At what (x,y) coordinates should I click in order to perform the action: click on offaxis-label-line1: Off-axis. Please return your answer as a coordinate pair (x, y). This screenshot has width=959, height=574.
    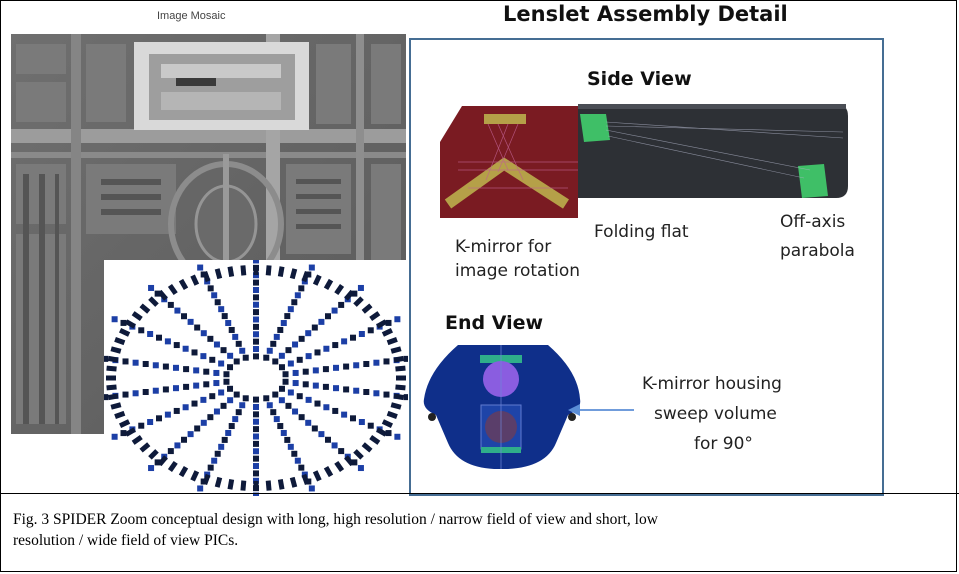
    Looking at the image, I should click on (813, 222).